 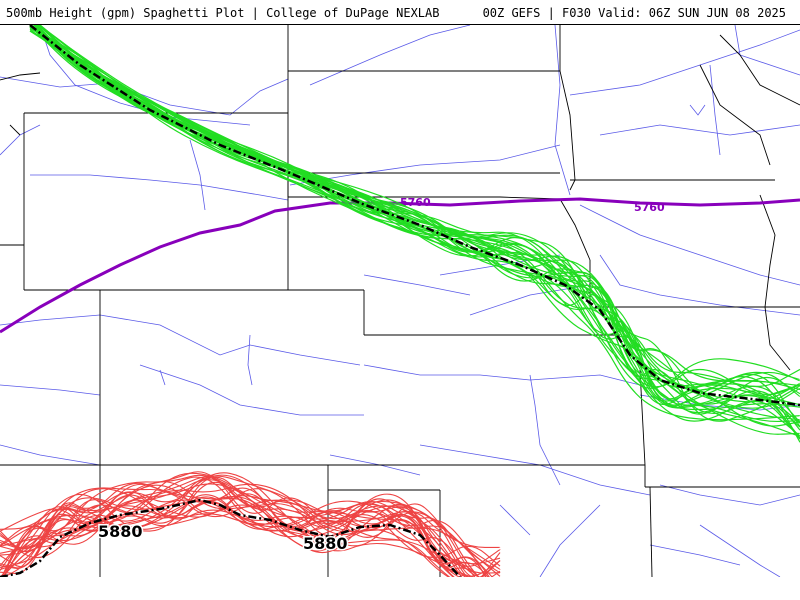 I want to click on footer-bar, so click(x=400, y=588).